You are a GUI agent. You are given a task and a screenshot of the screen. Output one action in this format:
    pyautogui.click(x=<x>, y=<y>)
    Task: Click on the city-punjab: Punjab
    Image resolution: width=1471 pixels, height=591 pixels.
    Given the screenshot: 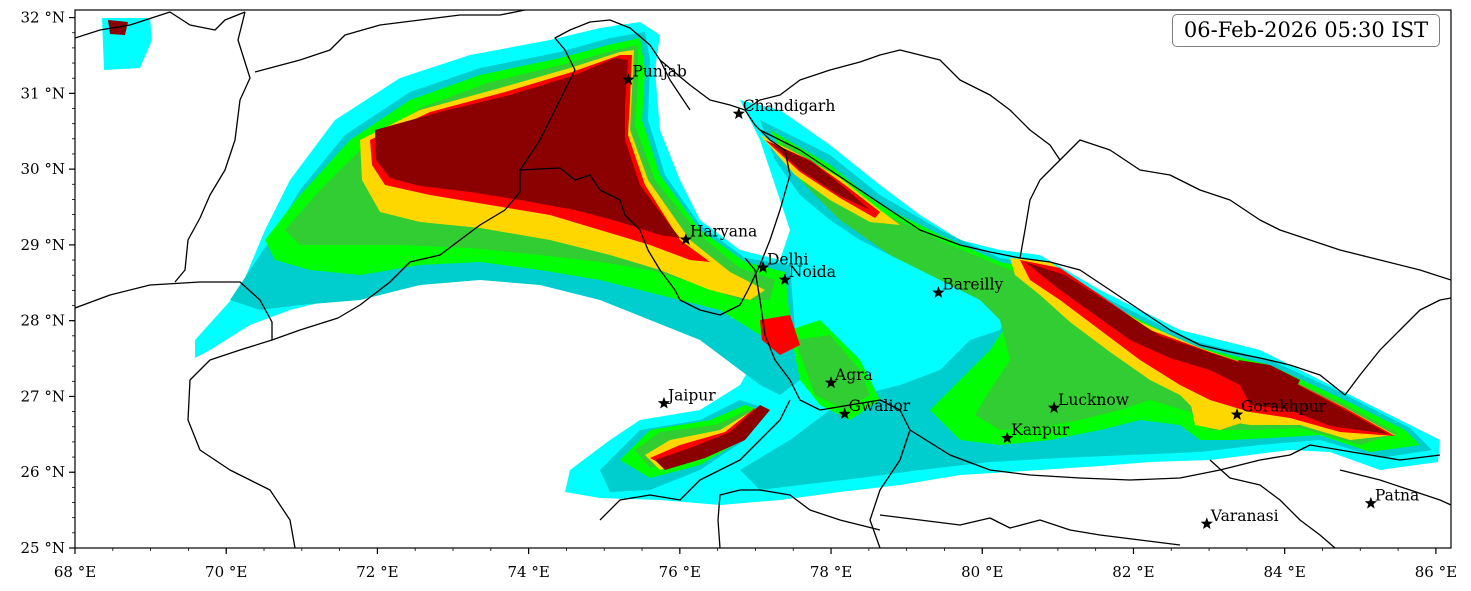 What is the action you would take?
    pyautogui.click(x=654, y=74)
    